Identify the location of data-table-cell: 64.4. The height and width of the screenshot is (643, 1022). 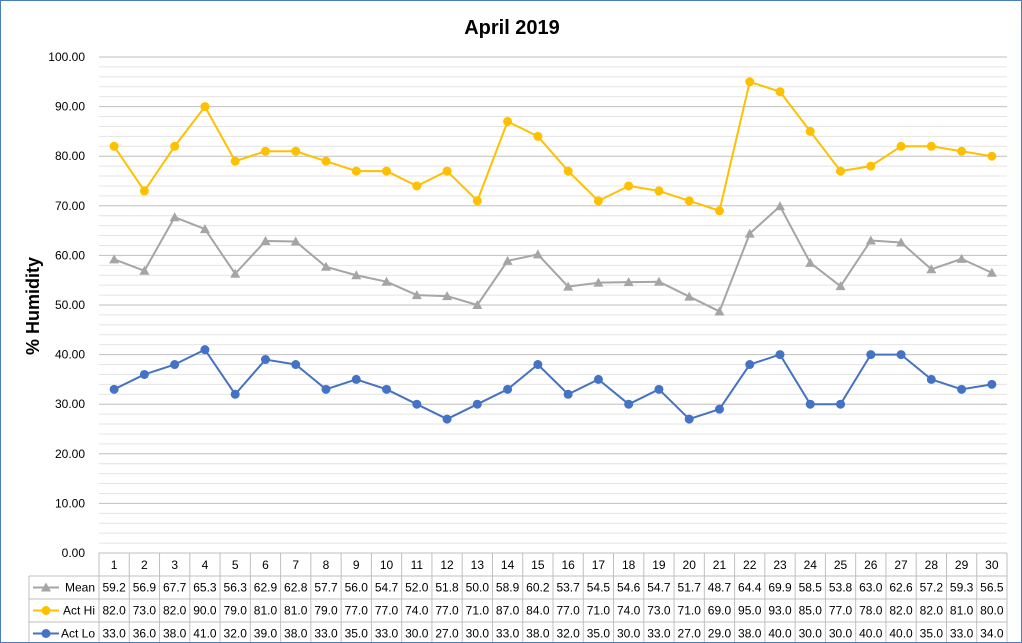
(750, 588).